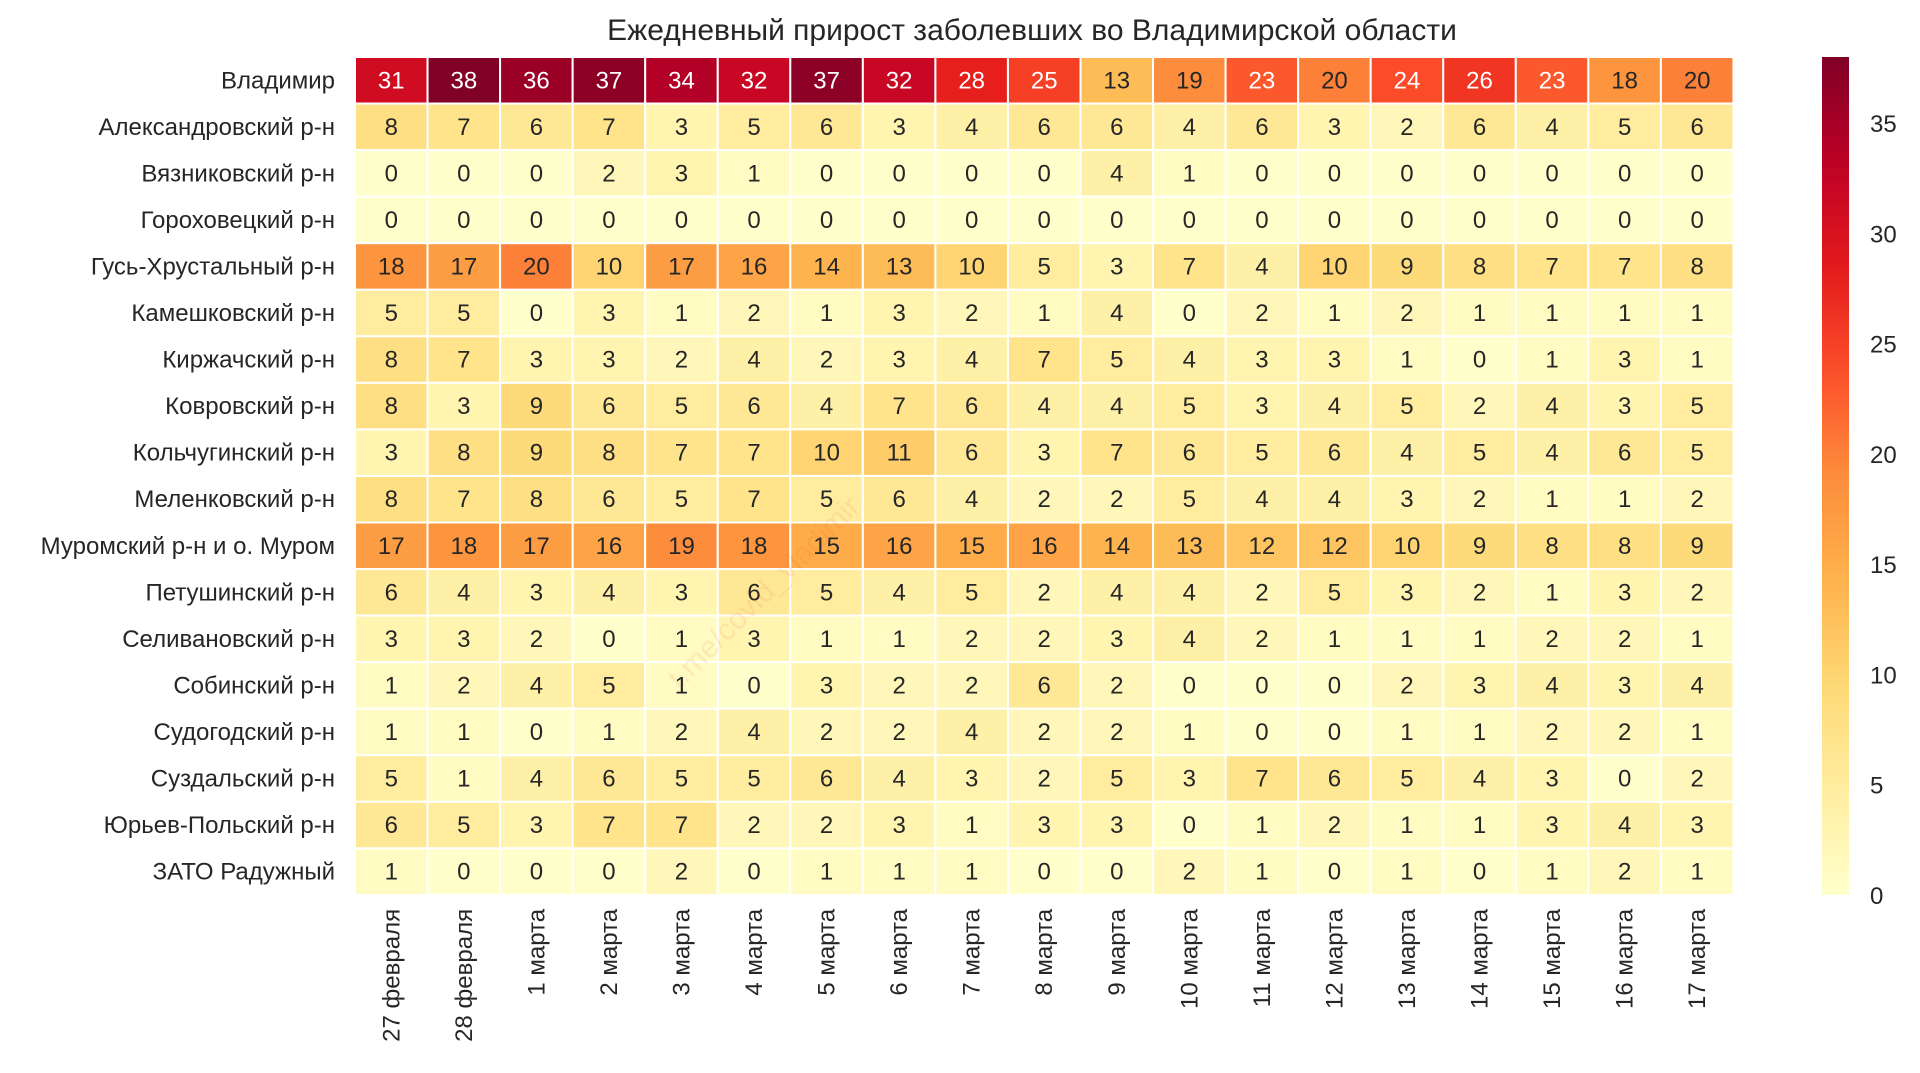  I want to click on cell-value-label: 18, so click(1624, 80).